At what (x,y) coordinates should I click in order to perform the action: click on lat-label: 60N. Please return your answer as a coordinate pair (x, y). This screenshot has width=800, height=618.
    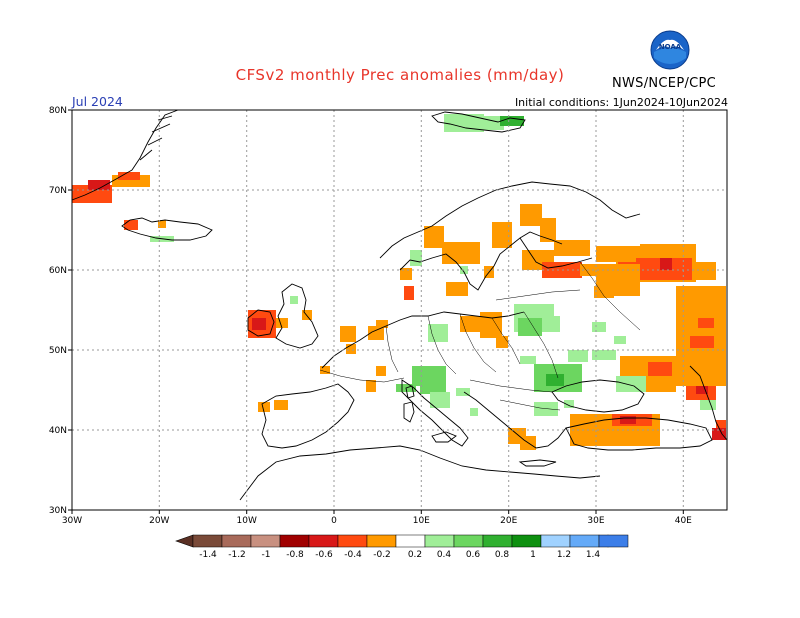
    Looking at the image, I should click on (58, 271).